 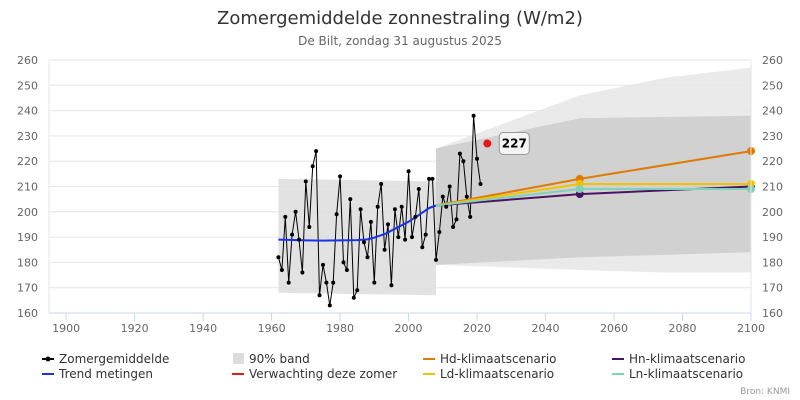 I want to click on y-tick-label-right: 200, so click(x=772, y=212).